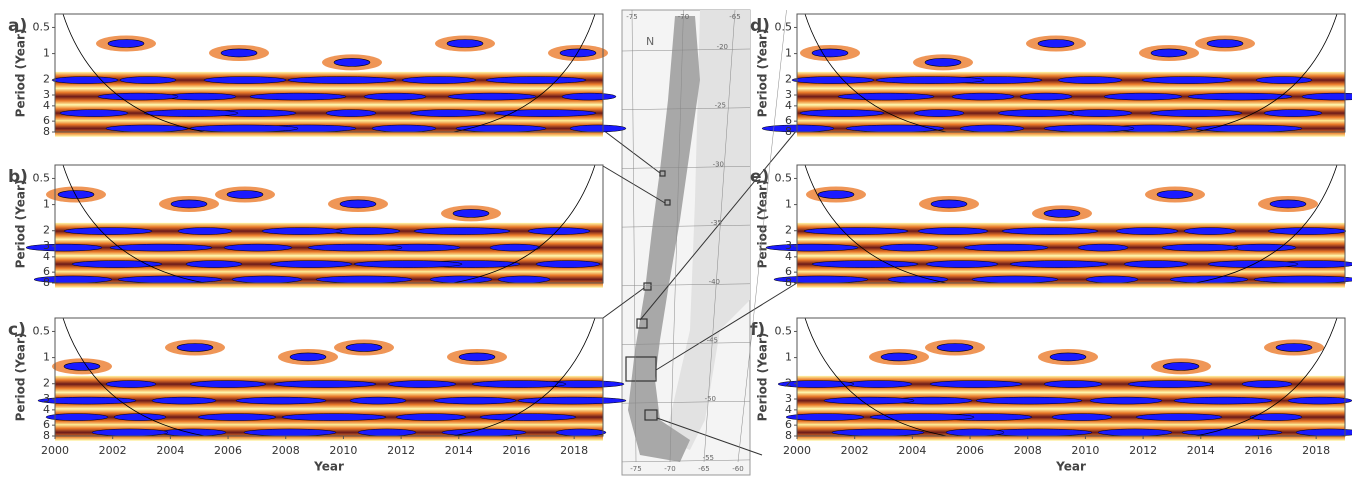 The image size is (1352, 481). I want to click on panel: 0.5 1 2 34 68 Period (Year)e), so click(1051, 226).